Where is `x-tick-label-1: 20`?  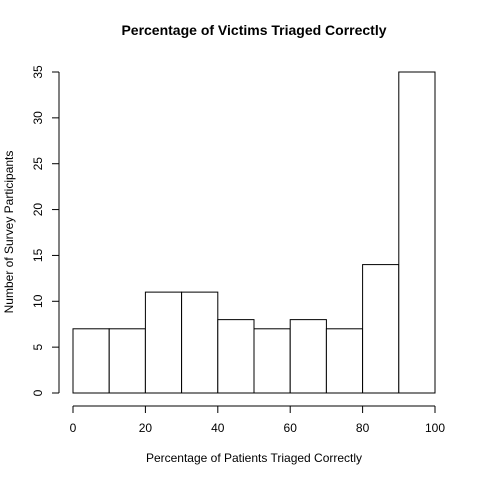 x-tick-label-1: 20 is located at coordinates (146, 428).